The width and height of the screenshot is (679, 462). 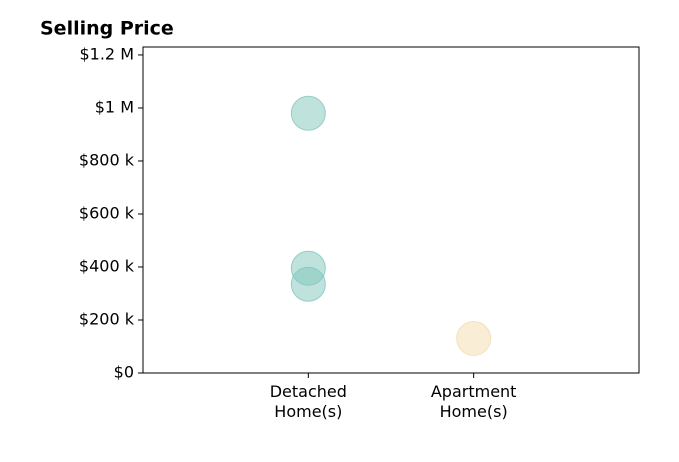 What do you see at coordinates (124, 372) in the screenshot?
I see `y-tick-label: $0` at bounding box center [124, 372].